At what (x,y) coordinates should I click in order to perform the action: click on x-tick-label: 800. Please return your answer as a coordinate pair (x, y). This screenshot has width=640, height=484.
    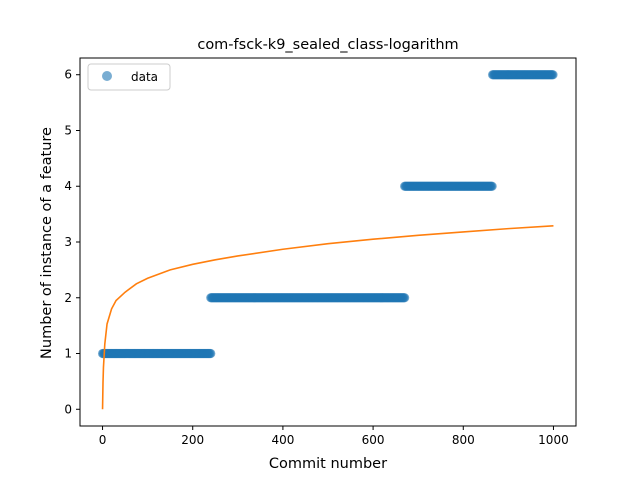
    Looking at the image, I should click on (463, 440).